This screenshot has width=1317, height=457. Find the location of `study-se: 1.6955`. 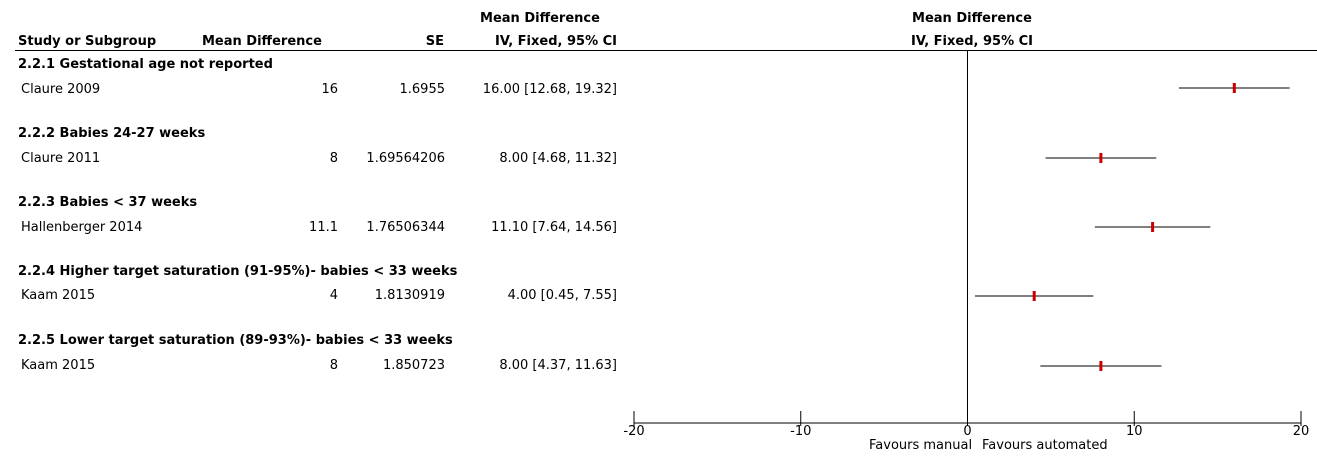

study-se: 1.6955 is located at coordinates (422, 89).